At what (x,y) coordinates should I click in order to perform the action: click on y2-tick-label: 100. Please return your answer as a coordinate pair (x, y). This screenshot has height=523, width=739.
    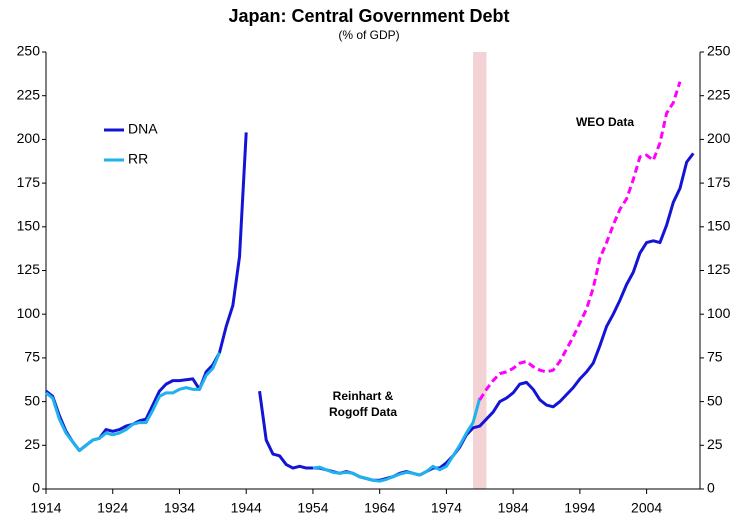
    Looking at the image, I should click on (719, 313).